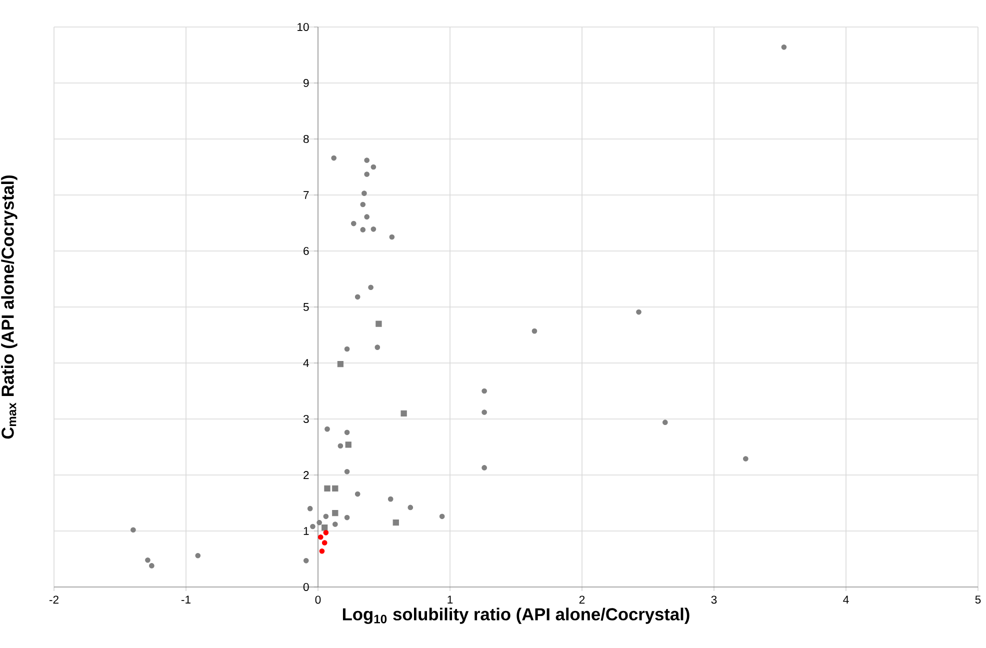 The height and width of the screenshot is (648, 986). Describe the element at coordinates (582, 600) in the screenshot. I see `x-tick-label: 2` at that location.